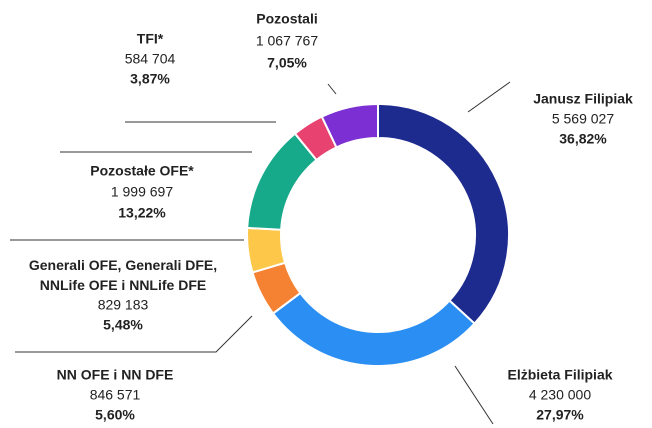 This screenshot has width=652, height=428. Describe the element at coordinates (142, 192) in the screenshot. I see `slice-share: 1 999 697` at that location.